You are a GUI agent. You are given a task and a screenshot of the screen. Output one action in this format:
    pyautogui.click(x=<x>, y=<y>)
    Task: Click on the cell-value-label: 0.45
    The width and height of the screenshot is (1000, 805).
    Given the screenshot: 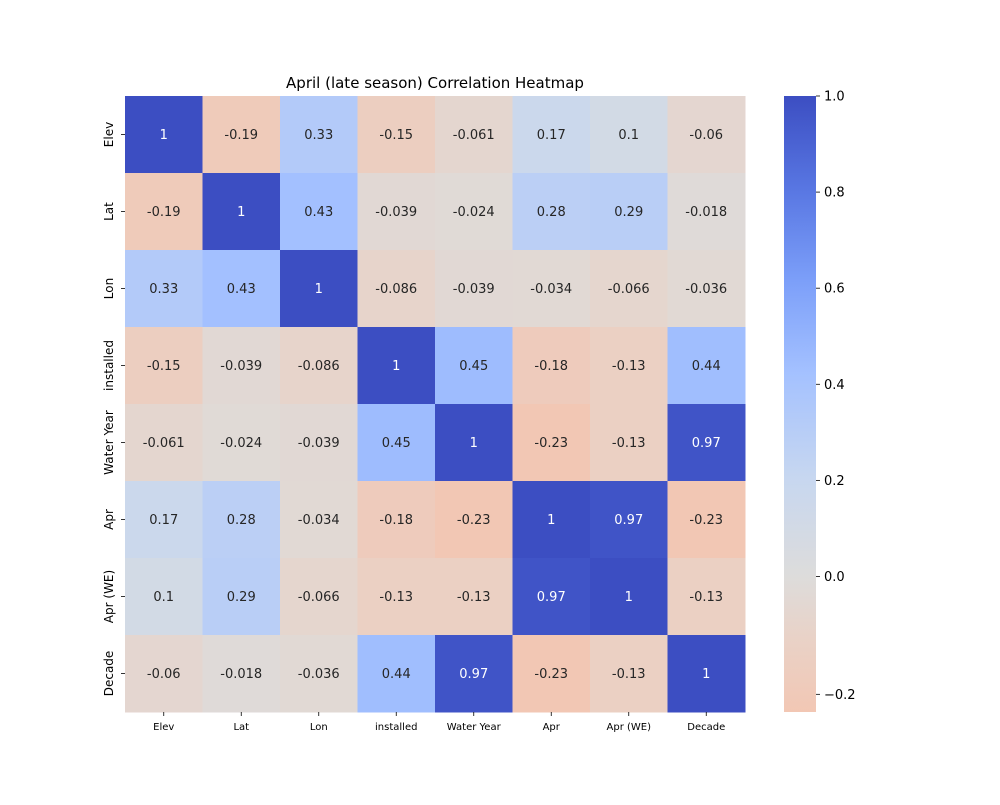 What is the action you would take?
    pyautogui.click(x=396, y=443)
    